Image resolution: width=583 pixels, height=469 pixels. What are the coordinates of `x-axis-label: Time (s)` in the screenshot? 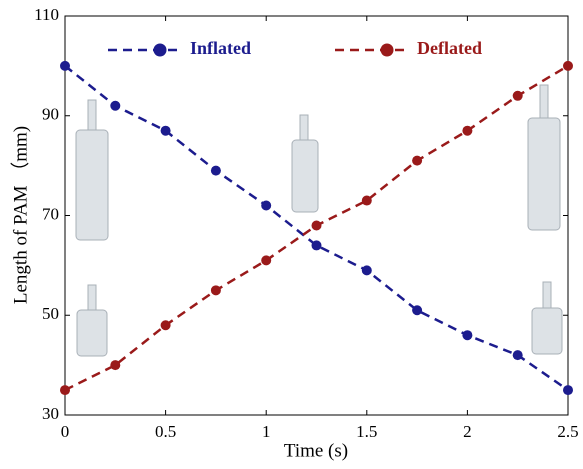 It's located at (316, 450).